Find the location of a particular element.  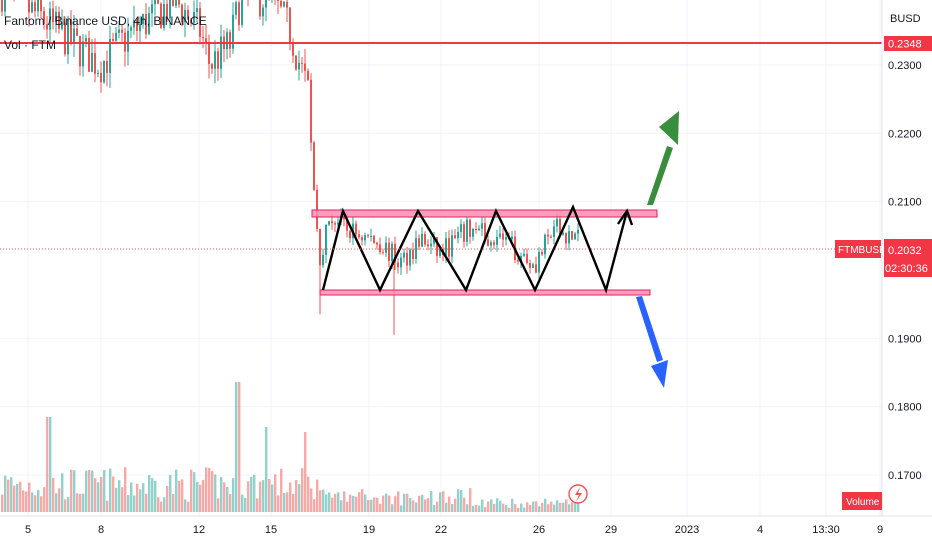

price-tick-label: 0.1700 is located at coordinates (905, 476).